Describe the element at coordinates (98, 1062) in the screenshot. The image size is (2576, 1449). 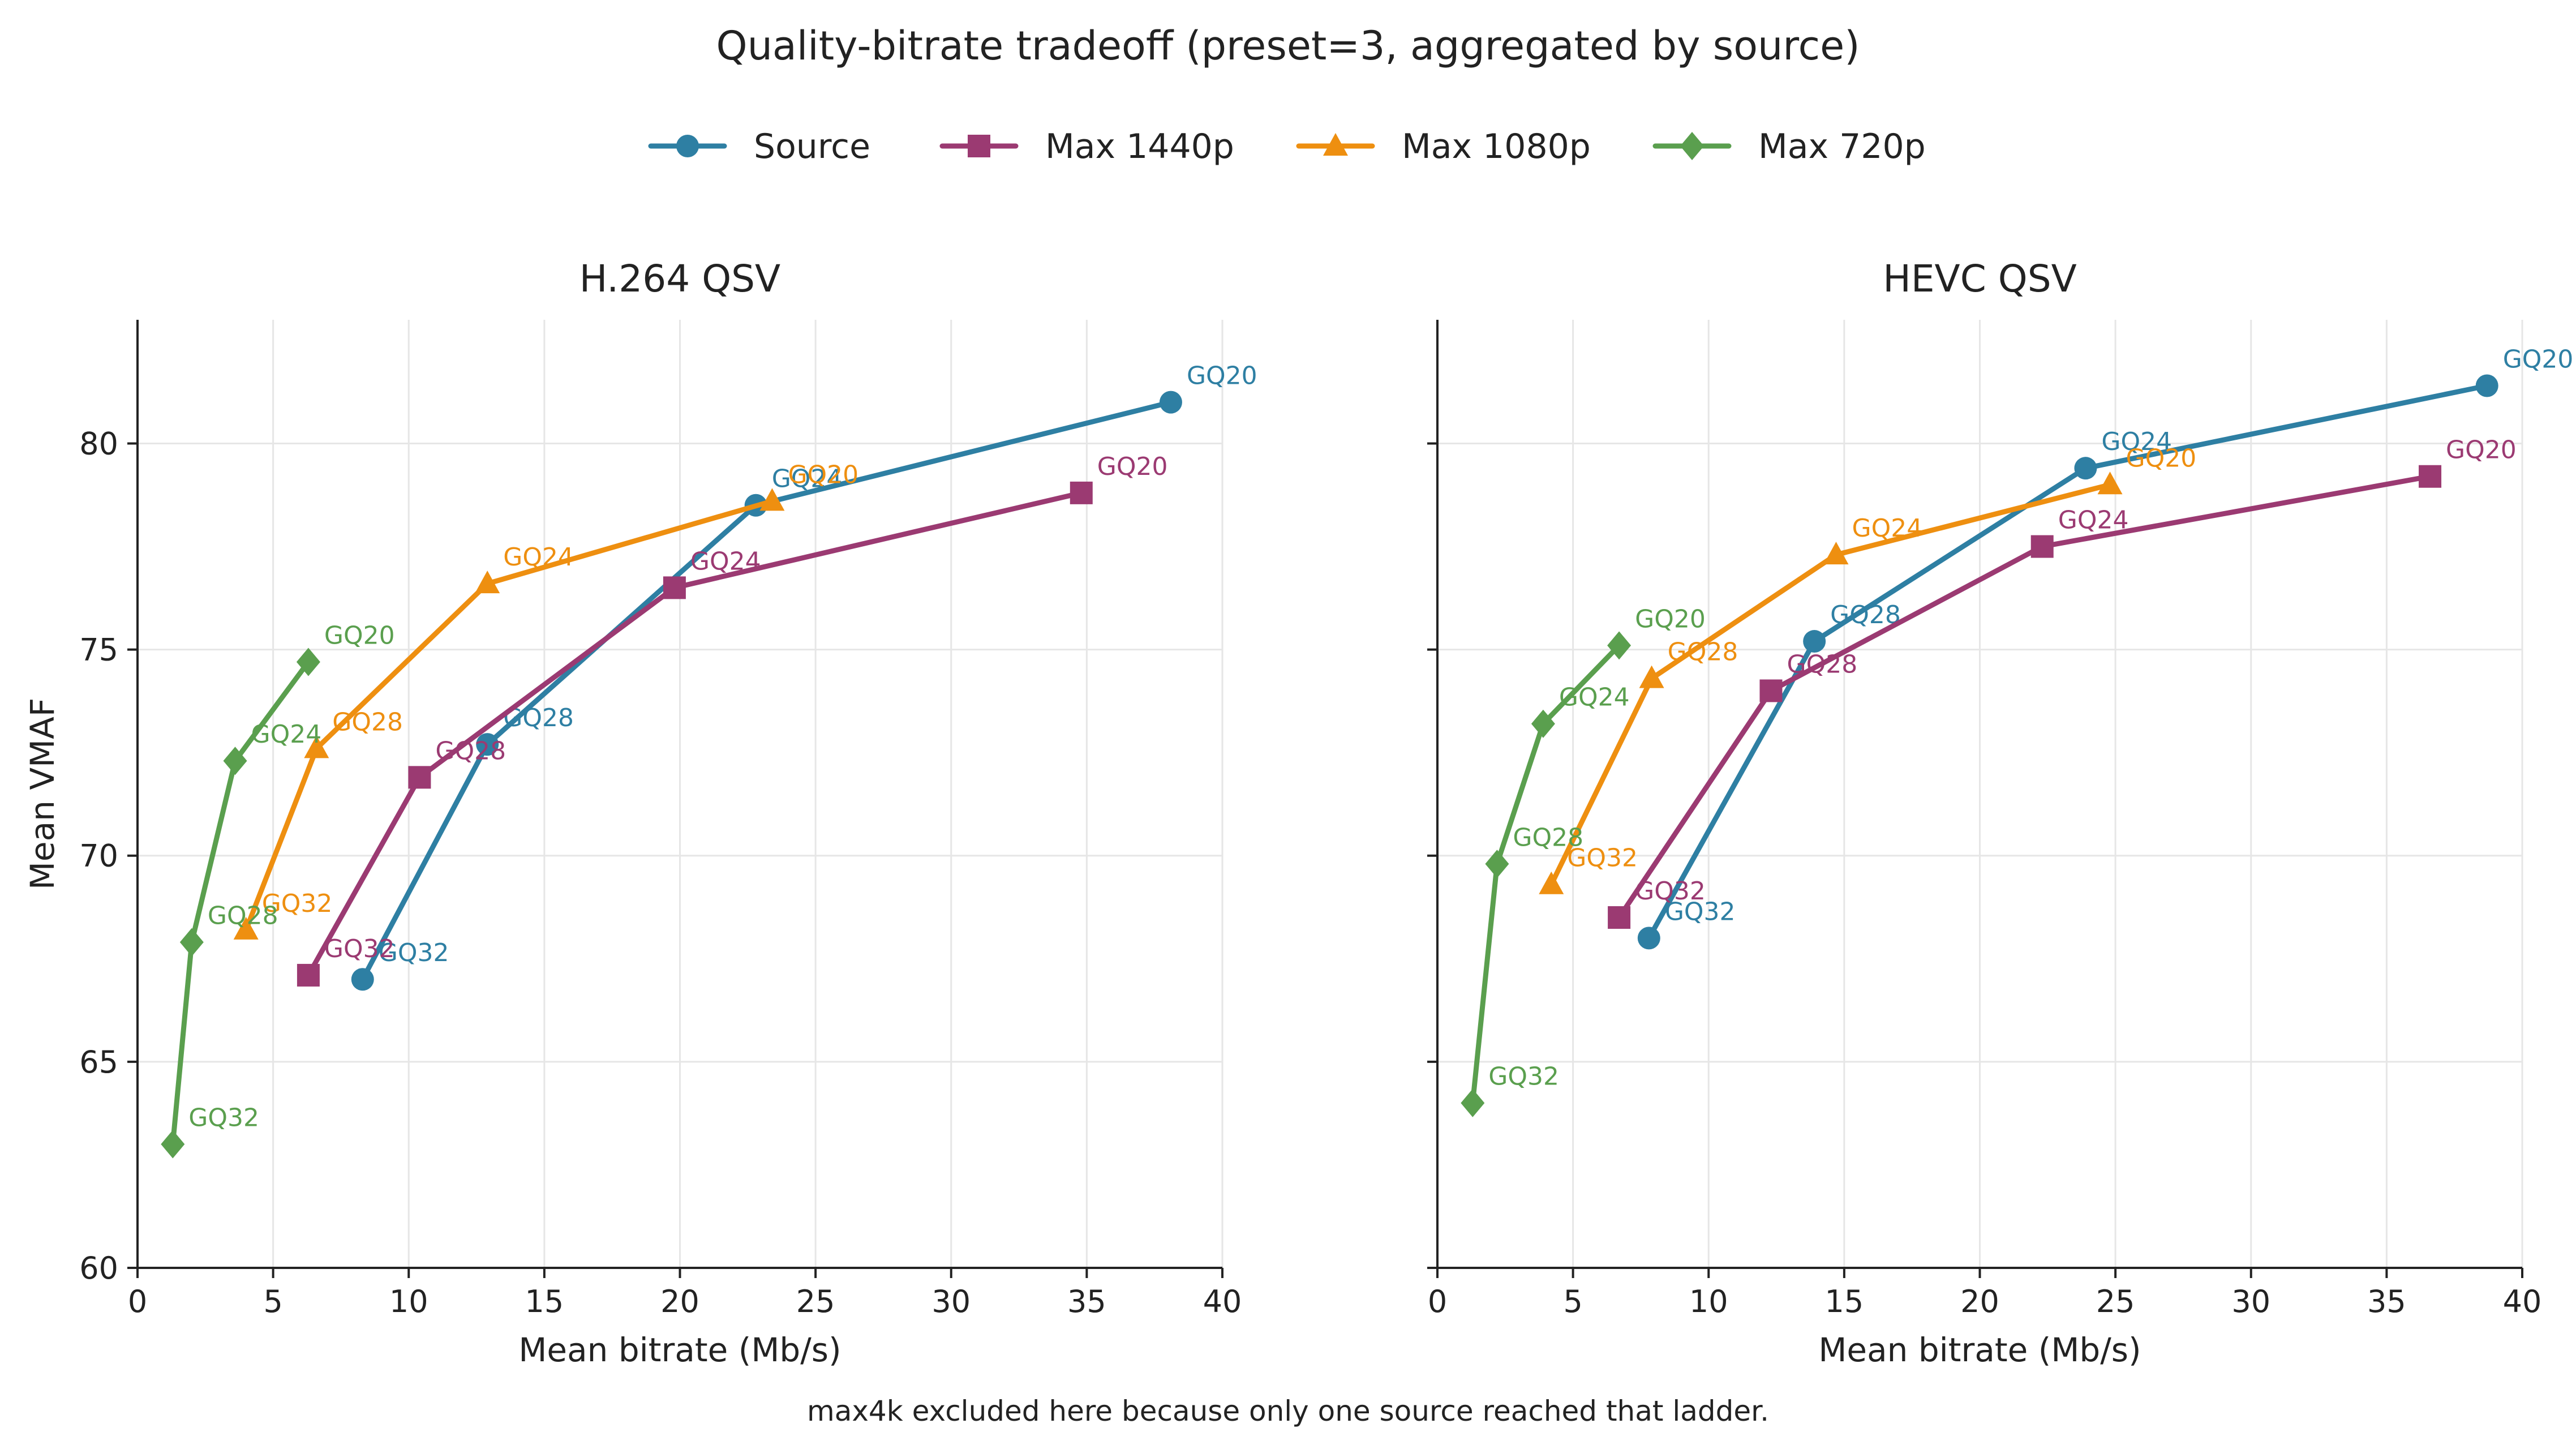
I see `y-tick-label: 65` at that location.